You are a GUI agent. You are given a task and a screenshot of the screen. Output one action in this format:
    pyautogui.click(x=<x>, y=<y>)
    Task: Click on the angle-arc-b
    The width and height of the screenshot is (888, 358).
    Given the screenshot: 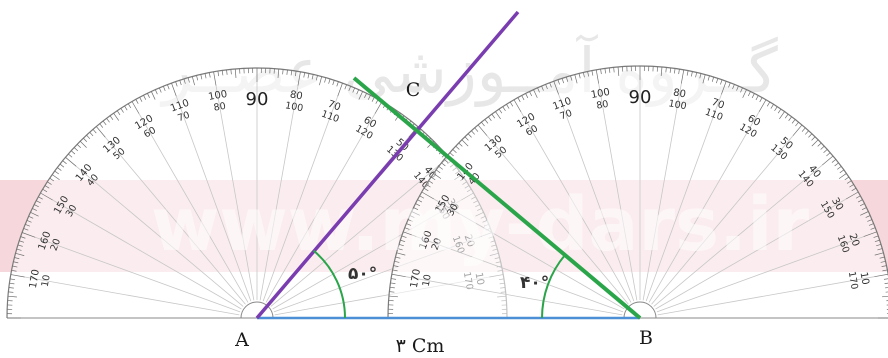 What is the action you would take?
    pyautogui.click(x=553, y=286)
    